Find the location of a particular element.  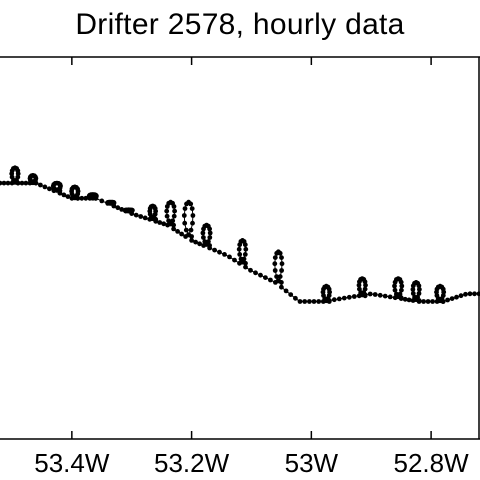

x-tick-label: 53W is located at coordinates (312, 463).